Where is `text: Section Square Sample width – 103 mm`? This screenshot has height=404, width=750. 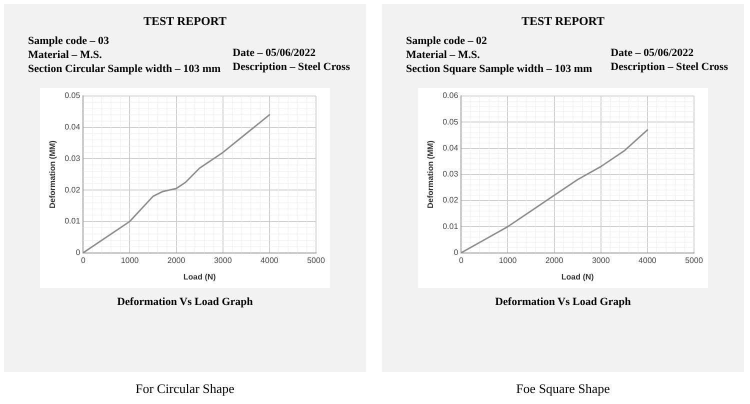 text: Section Square Sample width – 103 mm is located at coordinates (499, 69).